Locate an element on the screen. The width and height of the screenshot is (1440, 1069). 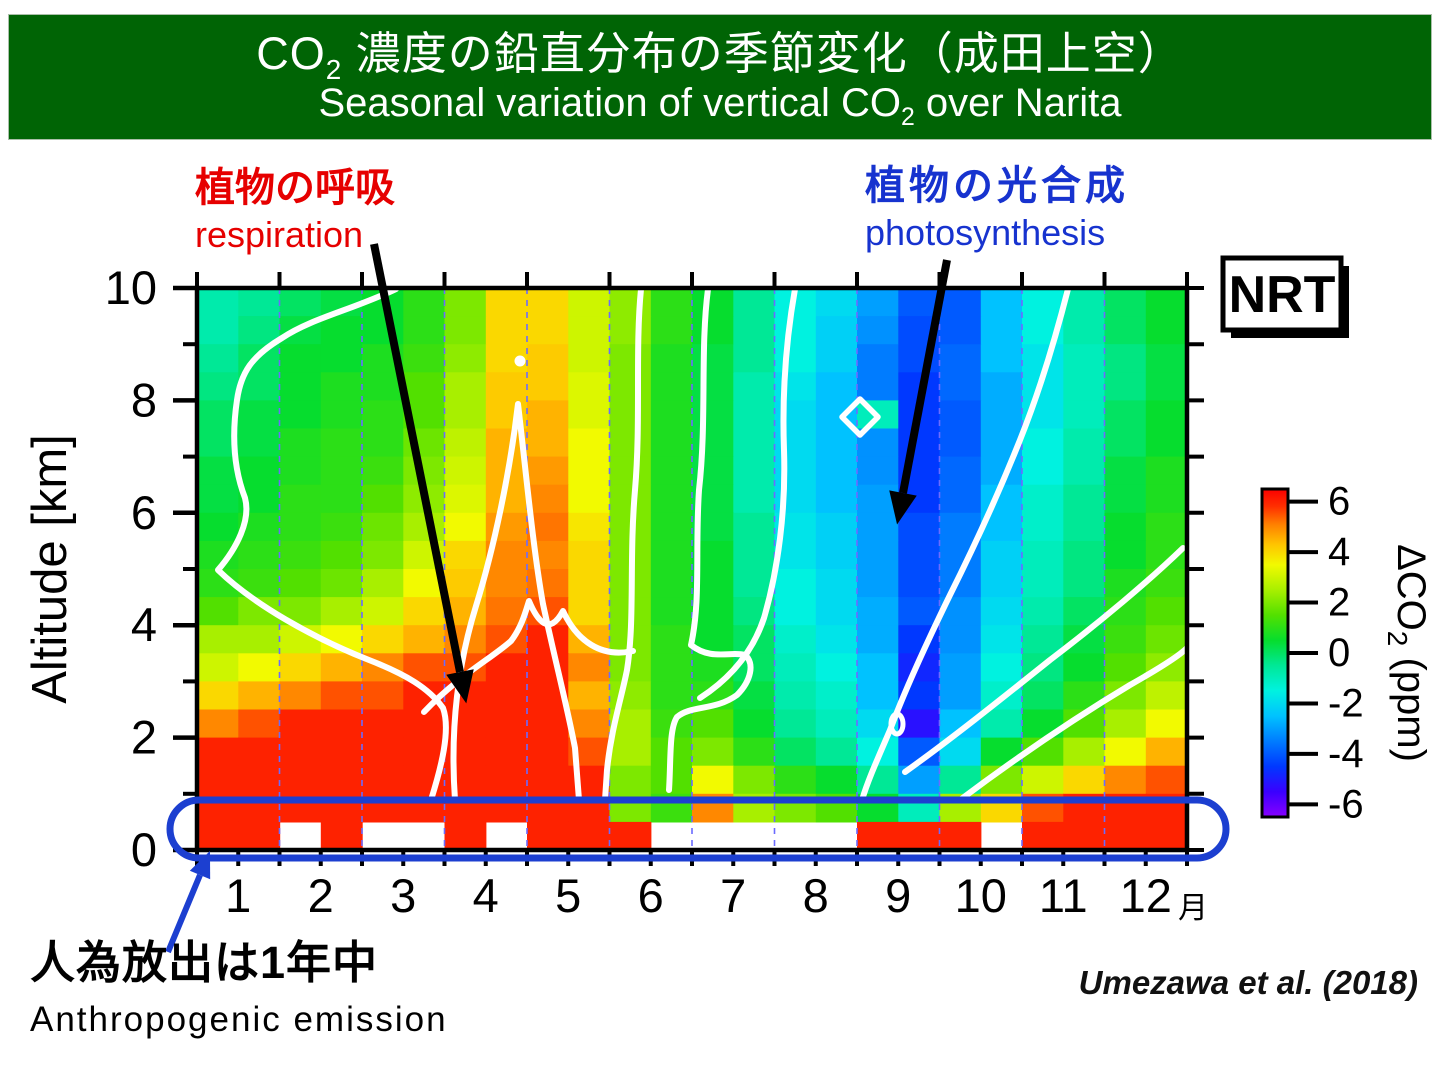
colorbar-tick-label: 6 is located at coordinates (1339, 502).